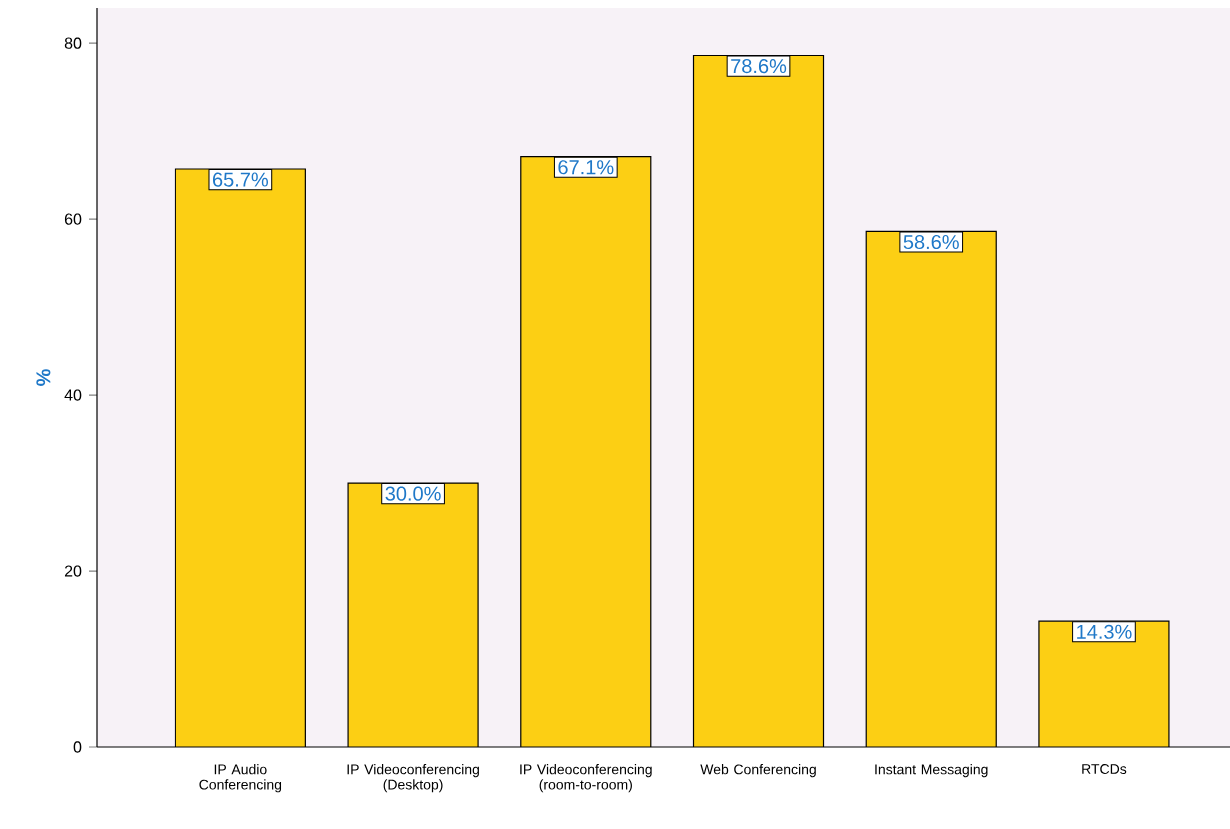 This screenshot has width=1230, height=829. What do you see at coordinates (931, 242) in the screenshot?
I see `data-label: 58.6%` at bounding box center [931, 242].